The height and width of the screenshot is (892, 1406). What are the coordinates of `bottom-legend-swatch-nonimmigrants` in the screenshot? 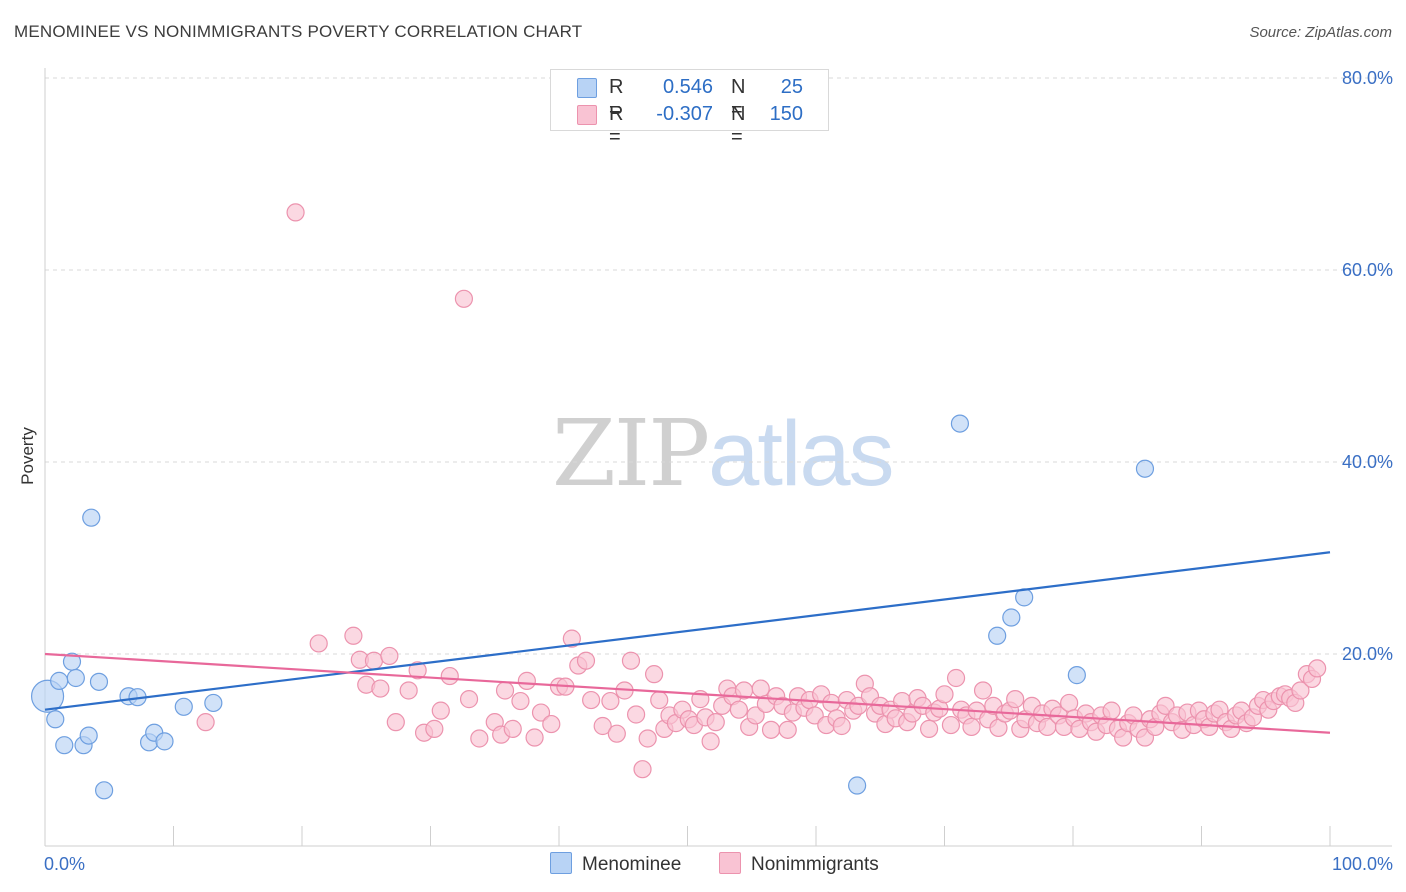 It's located at (730, 863).